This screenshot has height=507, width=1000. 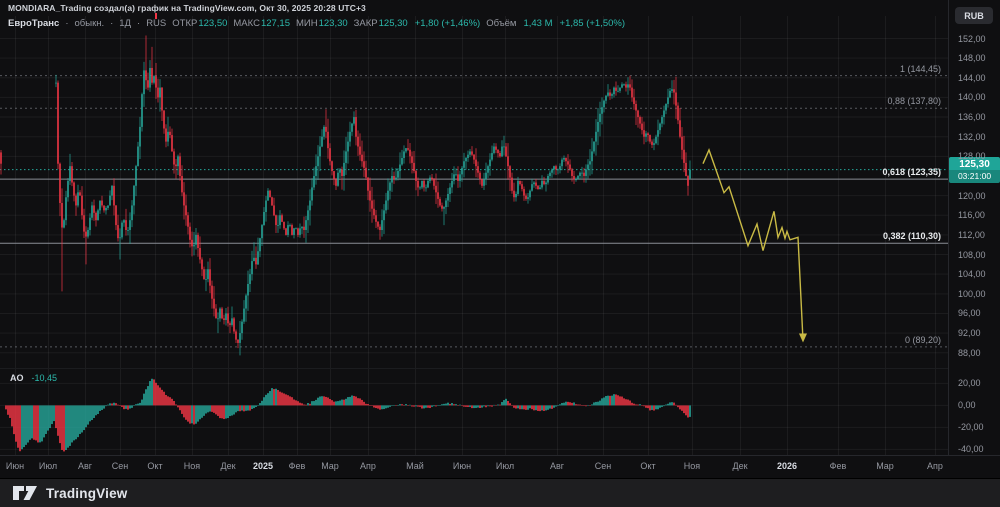 What do you see at coordinates (911, 172) in the screenshot?
I see `fib-level-label: 0,618 (123,35)` at bounding box center [911, 172].